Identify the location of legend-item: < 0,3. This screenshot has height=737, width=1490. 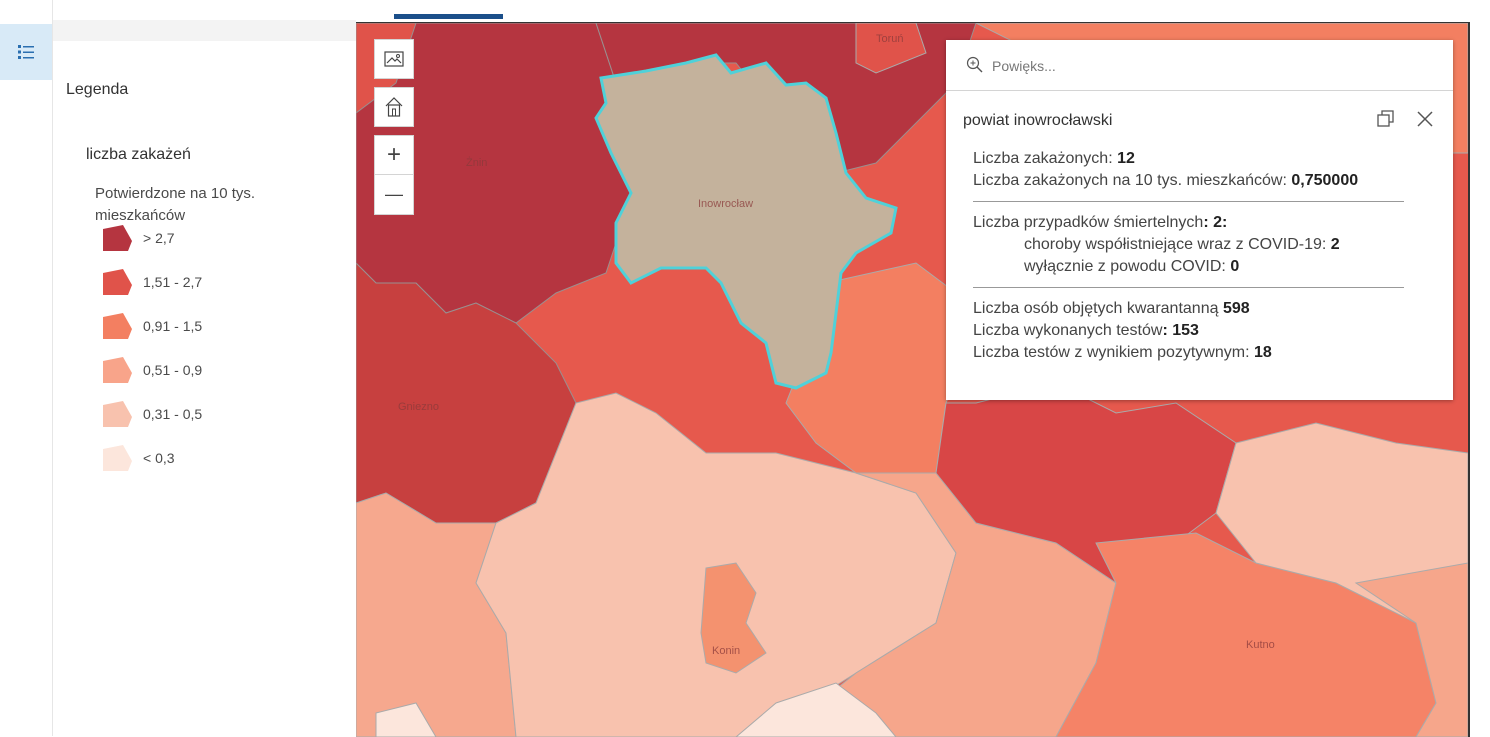
(139, 458).